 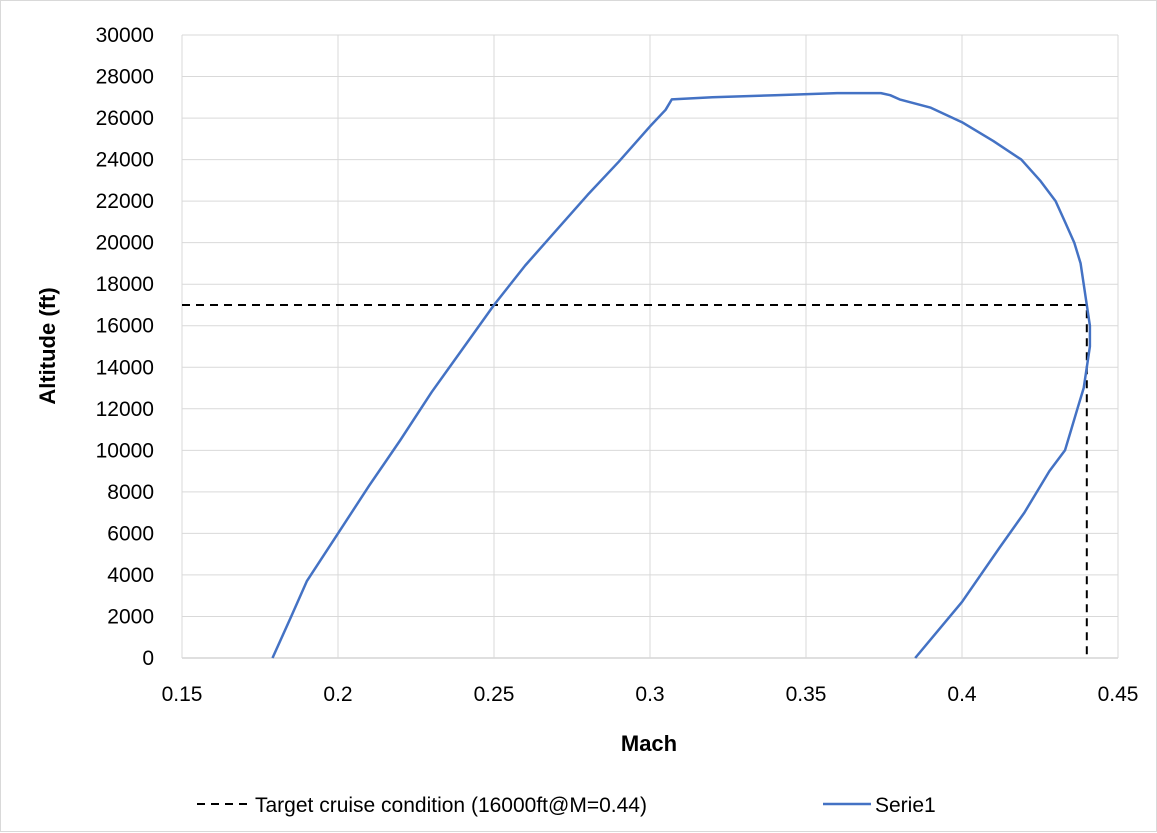 What do you see at coordinates (1118, 694) in the screenshot?
I see `x-tick-label: 0.45` at bounding box center [1118, 694].